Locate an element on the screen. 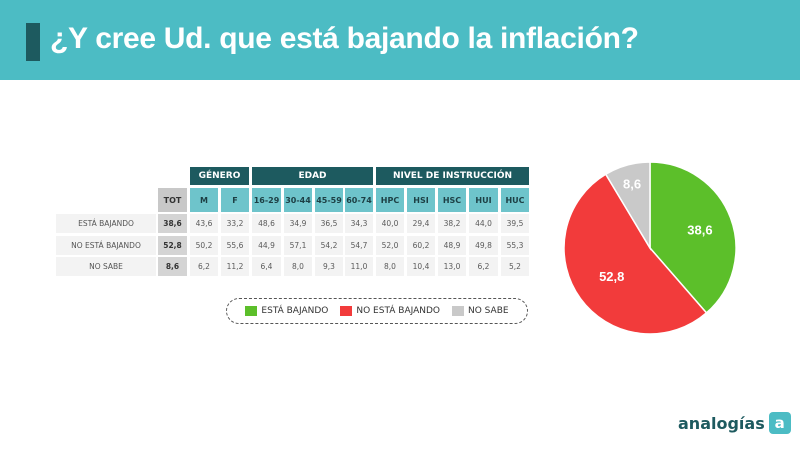 The image size is (800, 456). table-cell: 34,3 is located at coordinates (359, 223).